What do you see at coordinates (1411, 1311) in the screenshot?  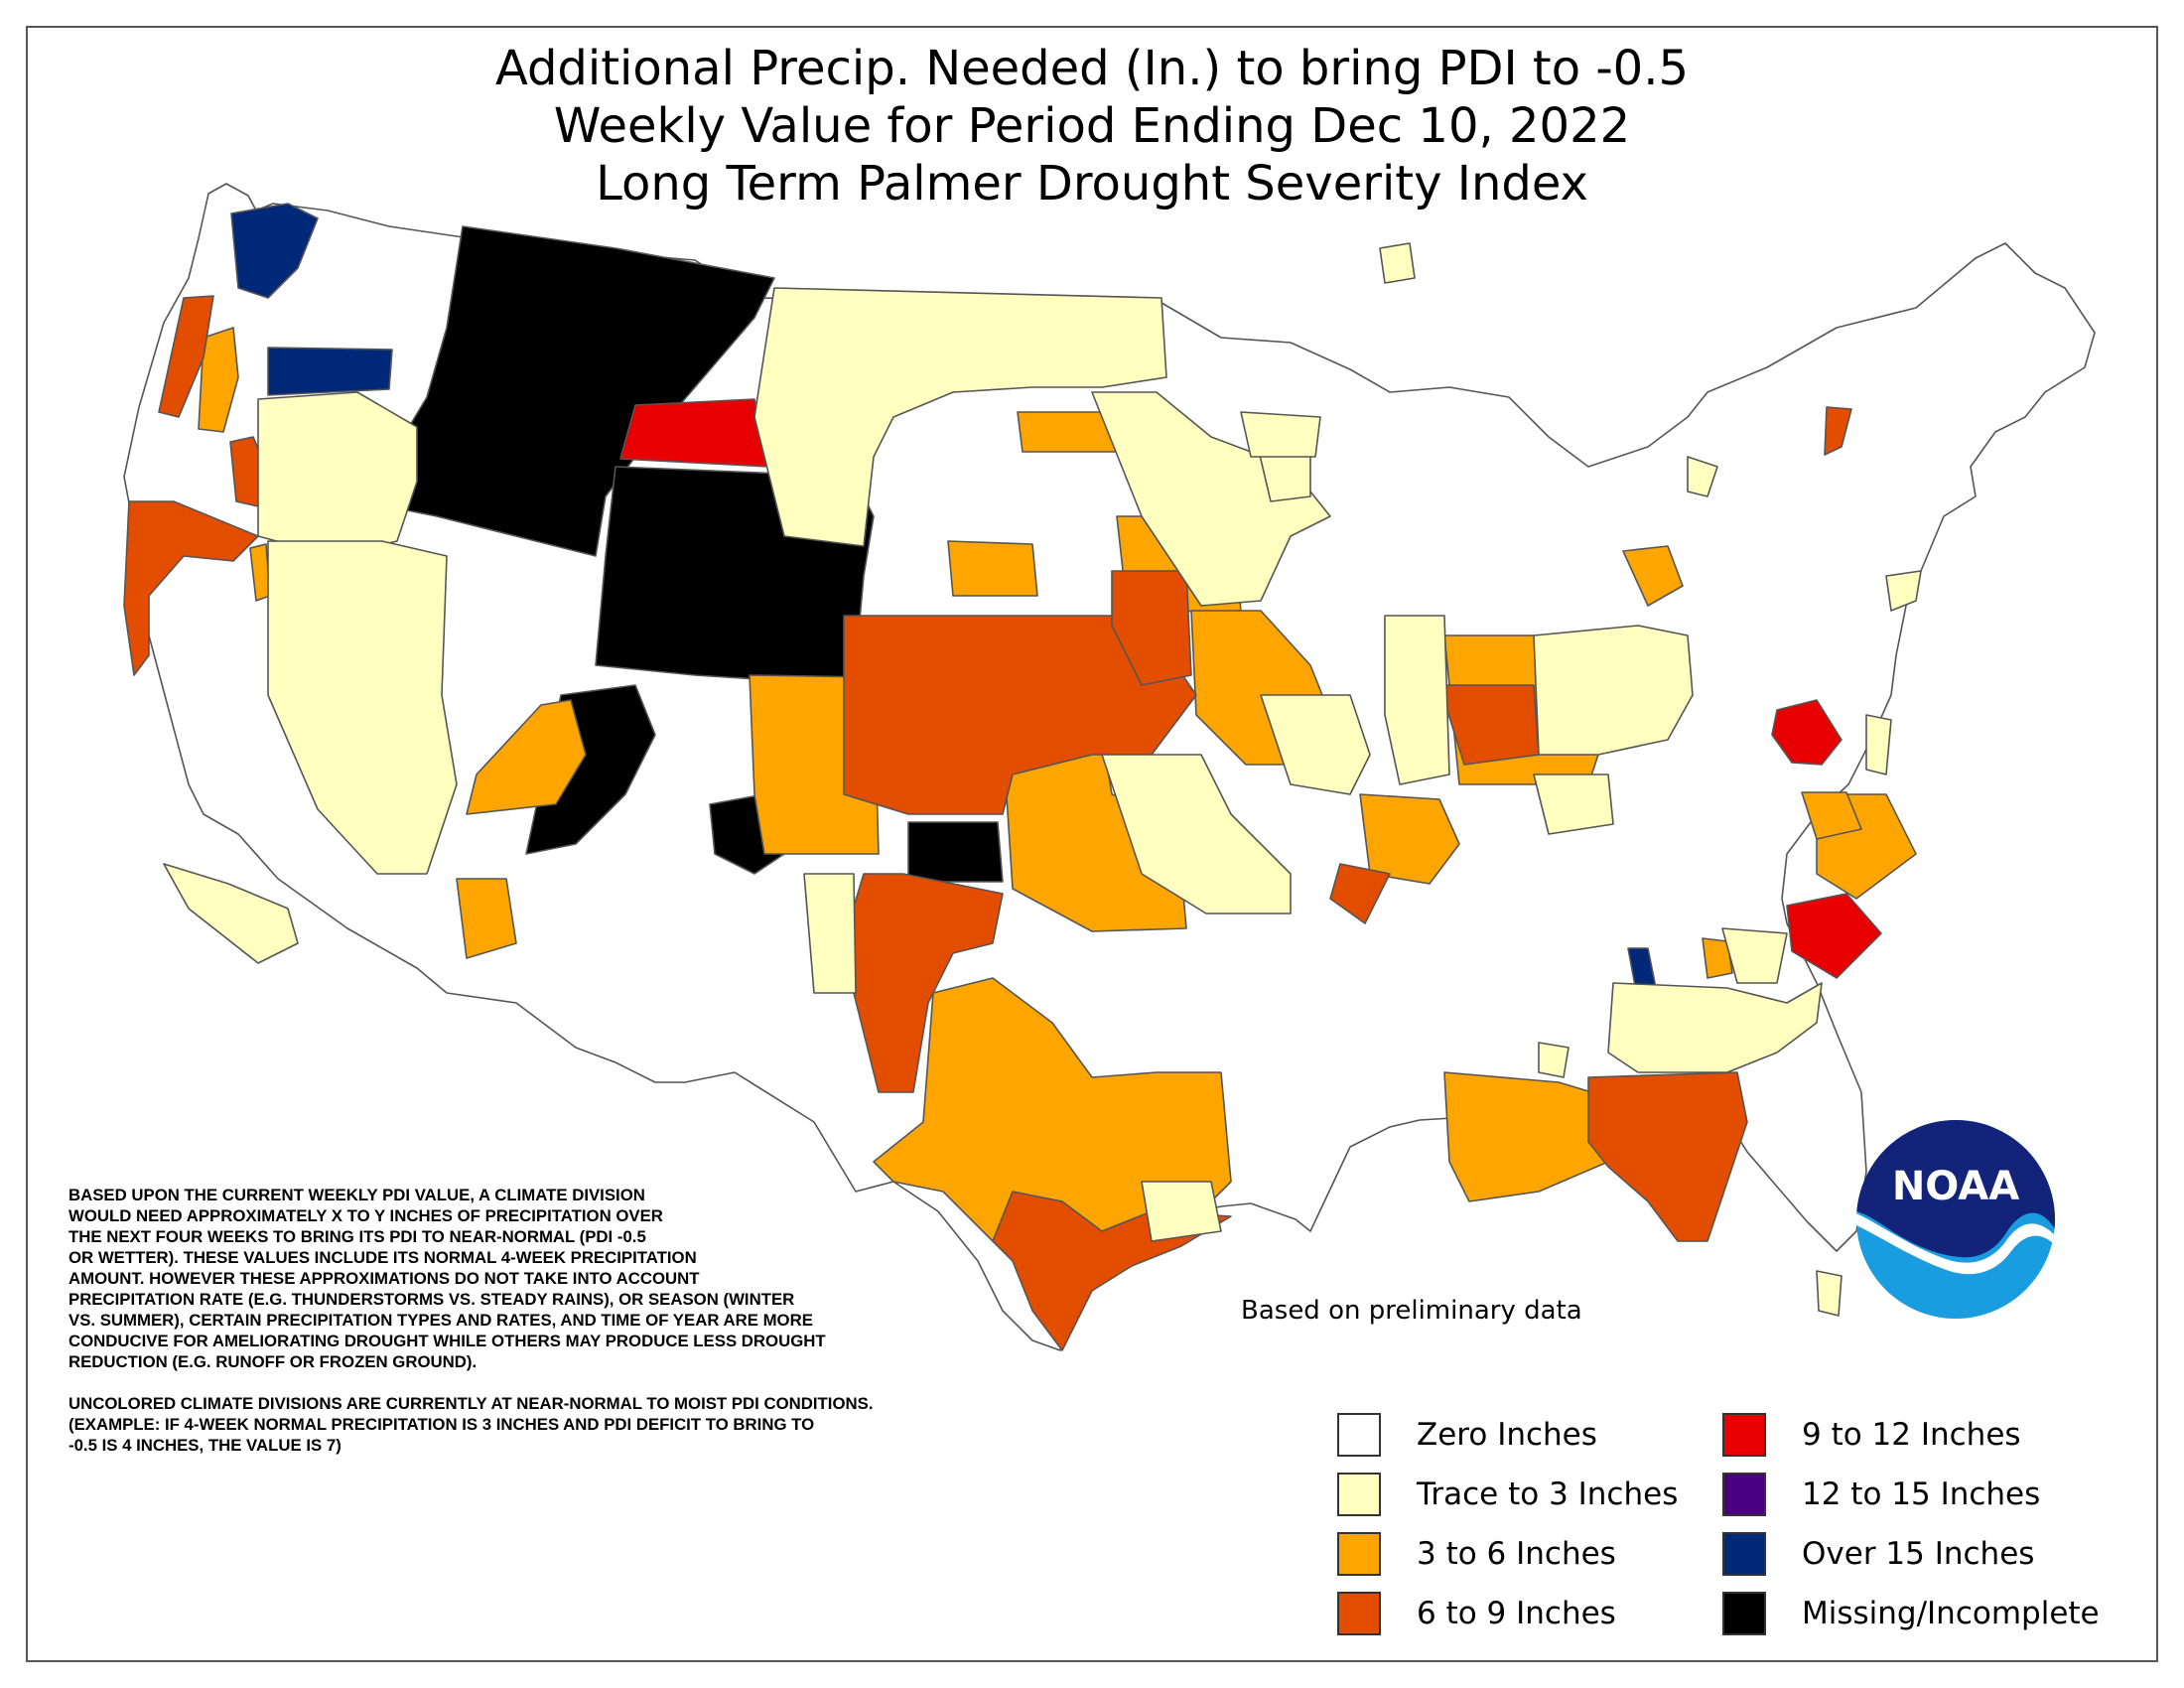 I see `preliminary-data-note: Based on preliminary data` at bounding box center [1411, 1311].